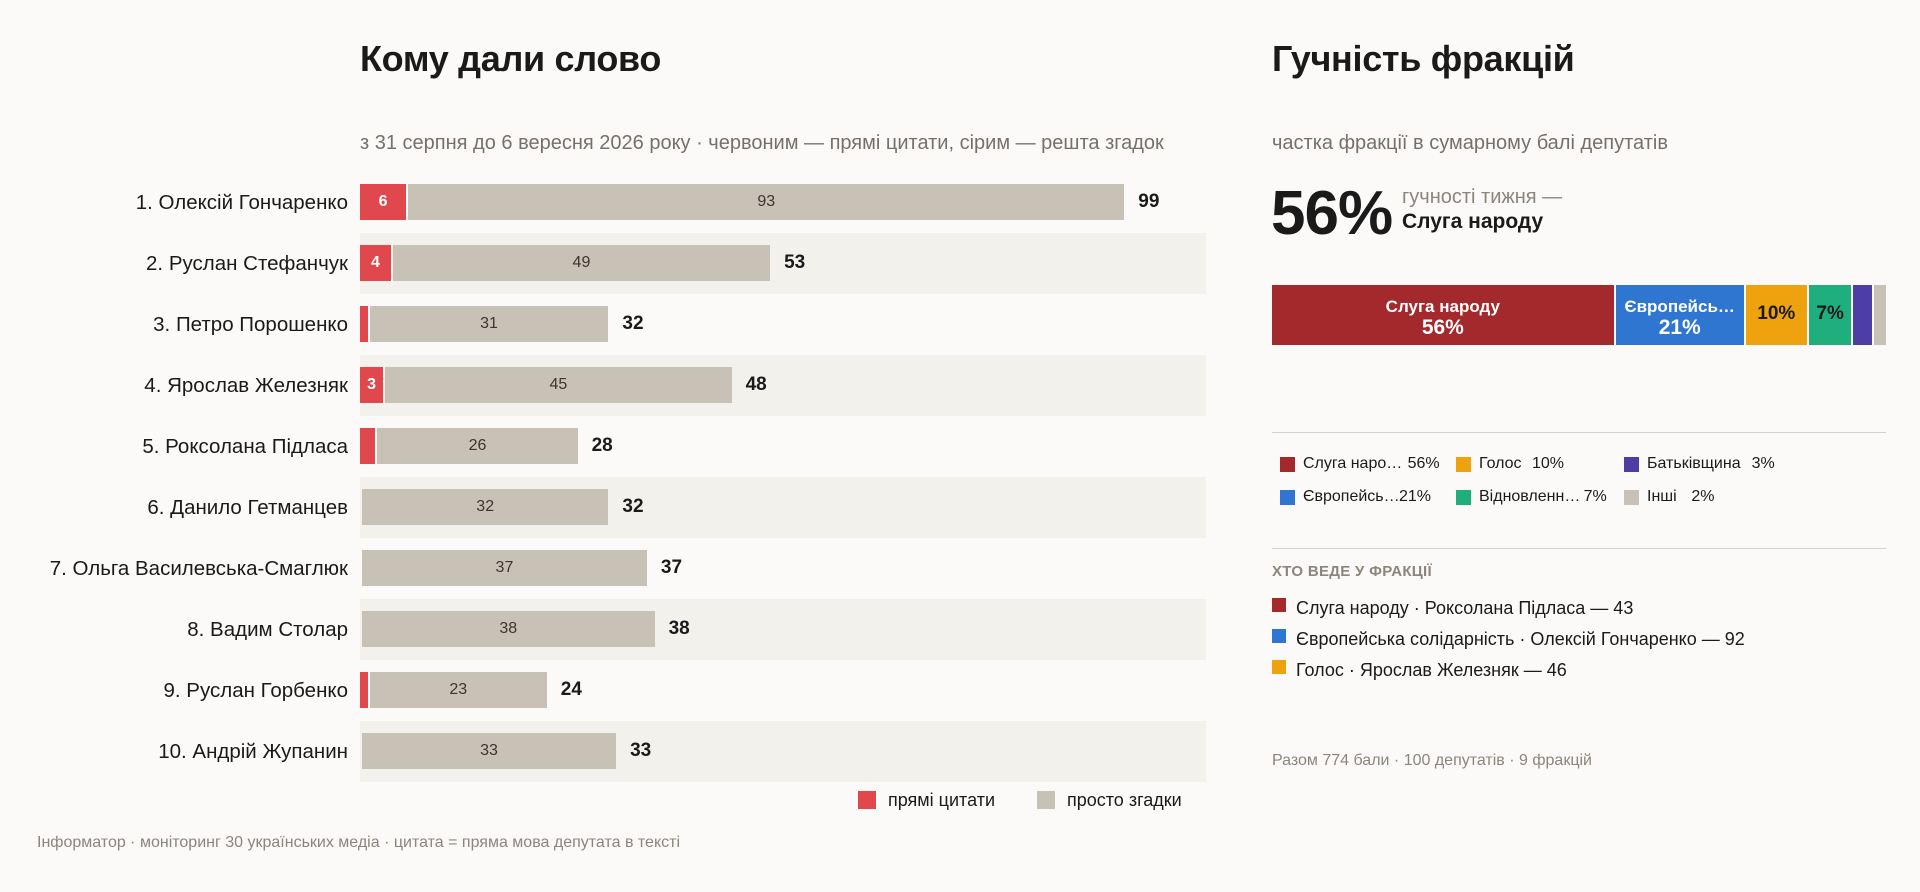 This screenshot has width=1920, height=892. I want to click on mentions-value: 32, so click(485, 506).